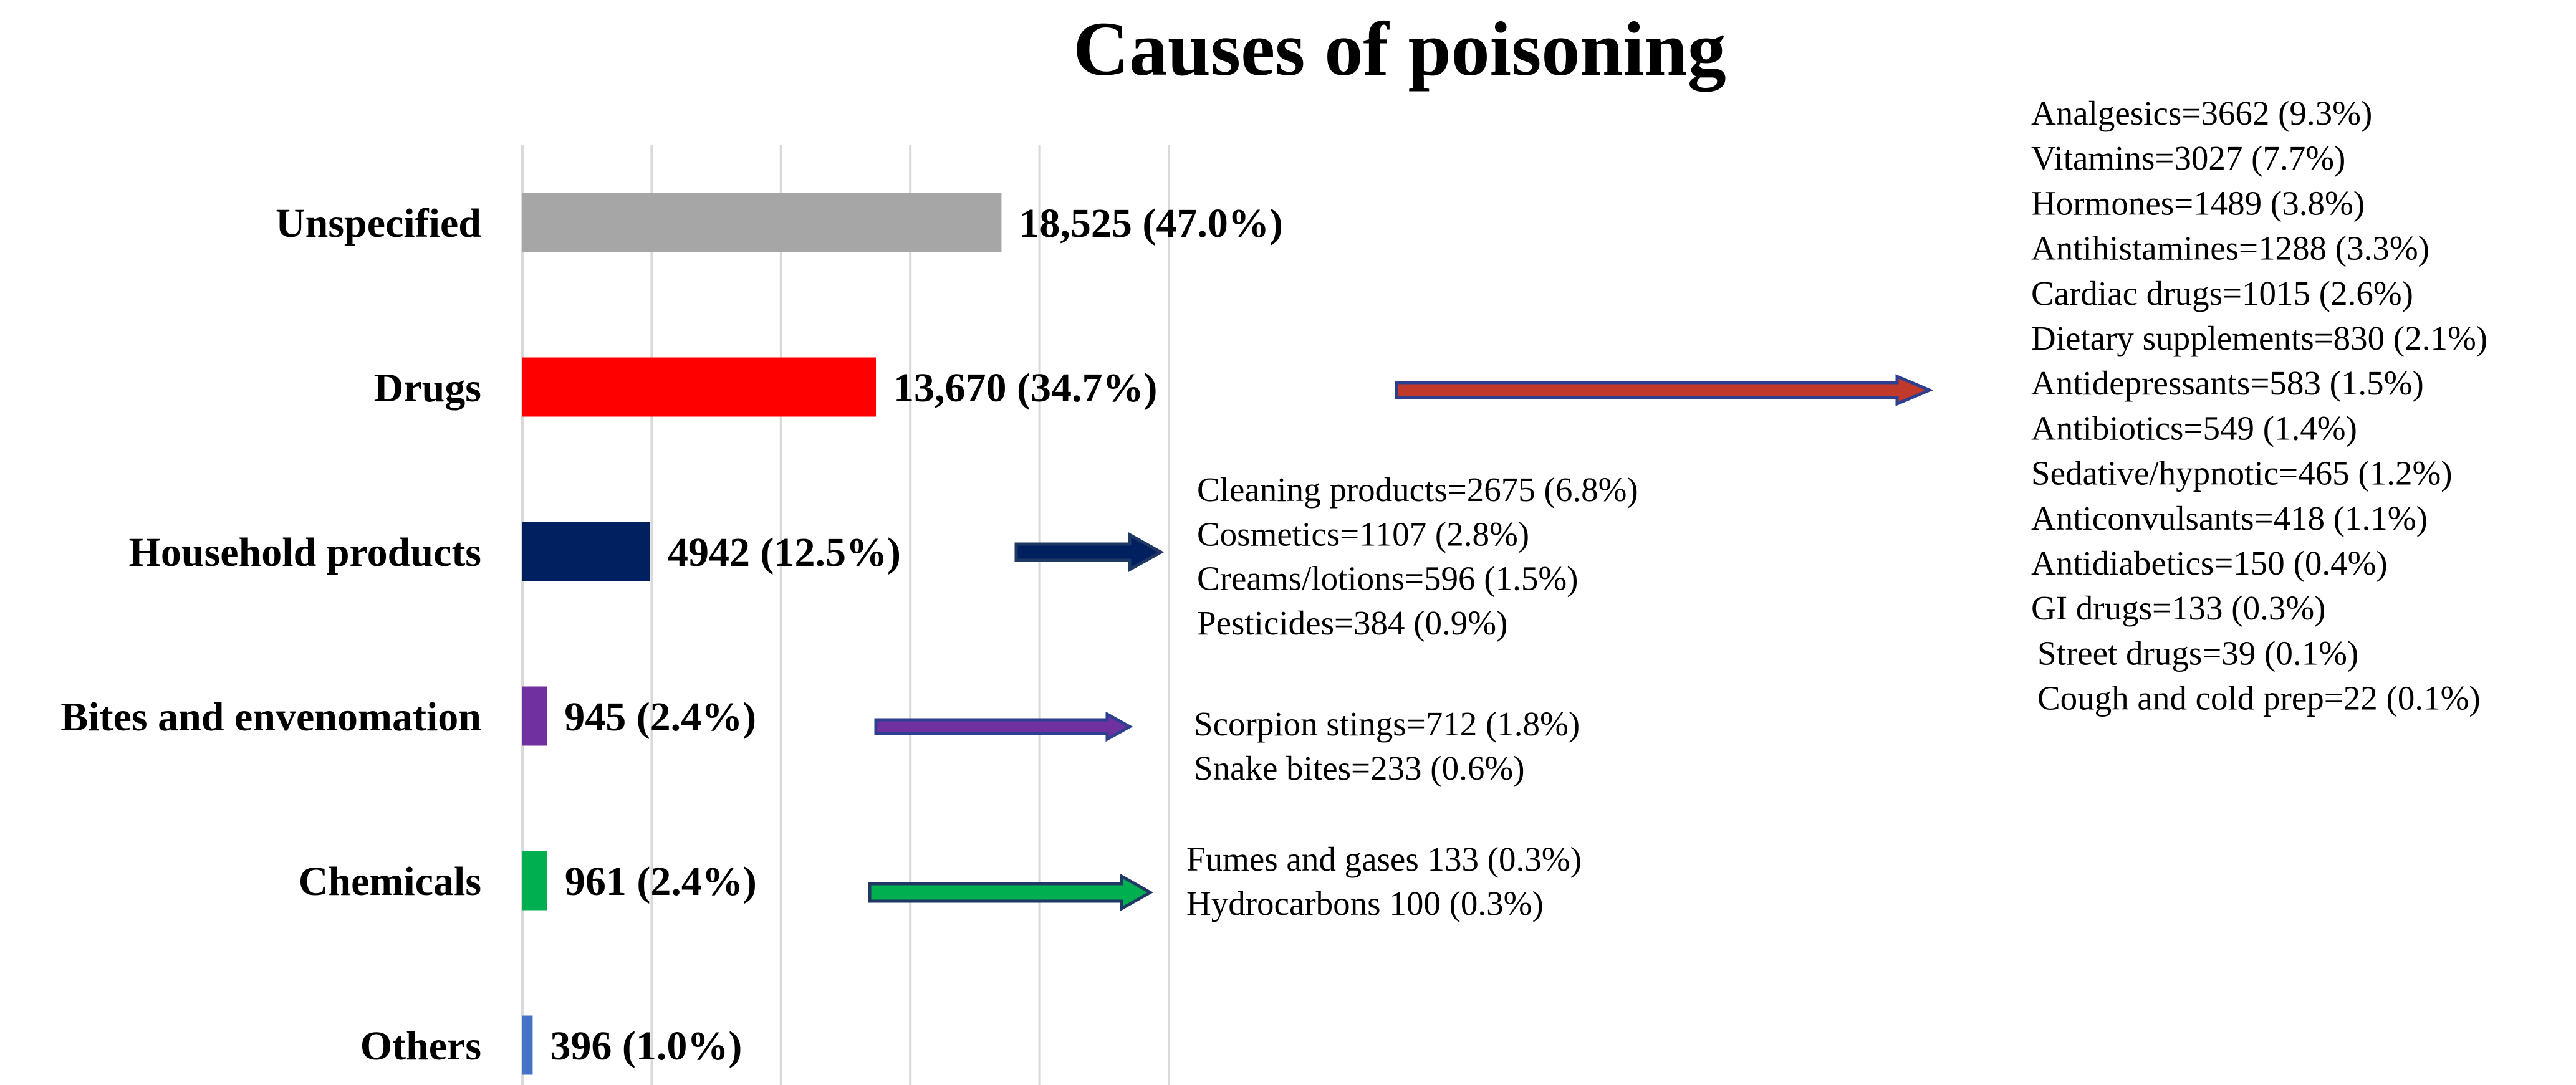  Describe the element at coordinates (2242, 473) in the screenshot. I see `breakdown-item: Sedative/hypnotic=465 (1.2%)` at that location.